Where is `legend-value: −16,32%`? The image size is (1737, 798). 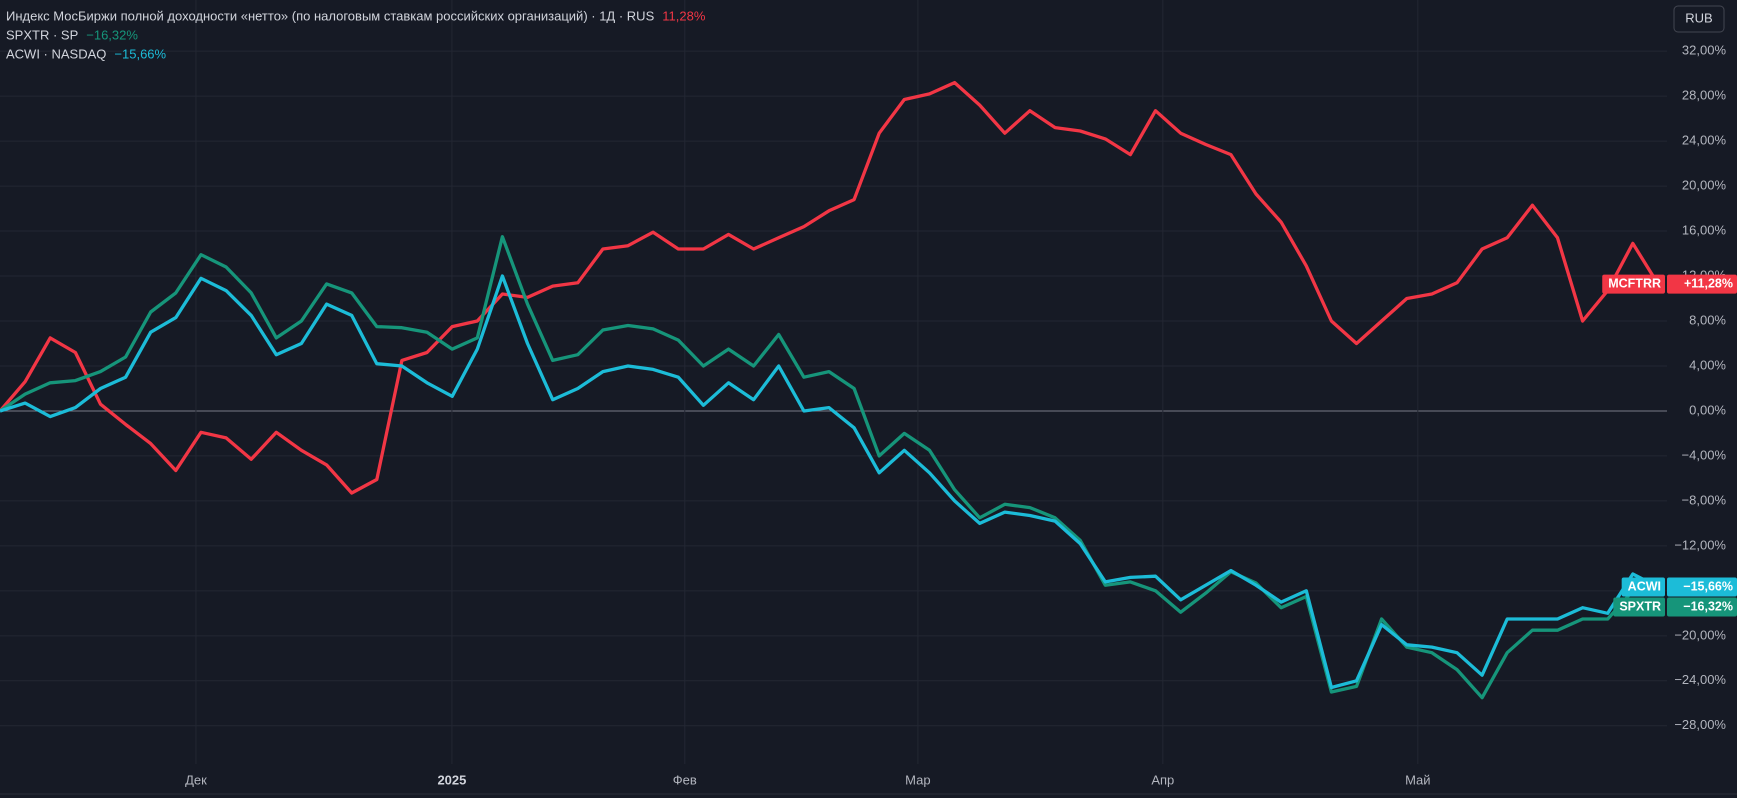
legend-value: −16,32% is located at coordinates (112, 34).